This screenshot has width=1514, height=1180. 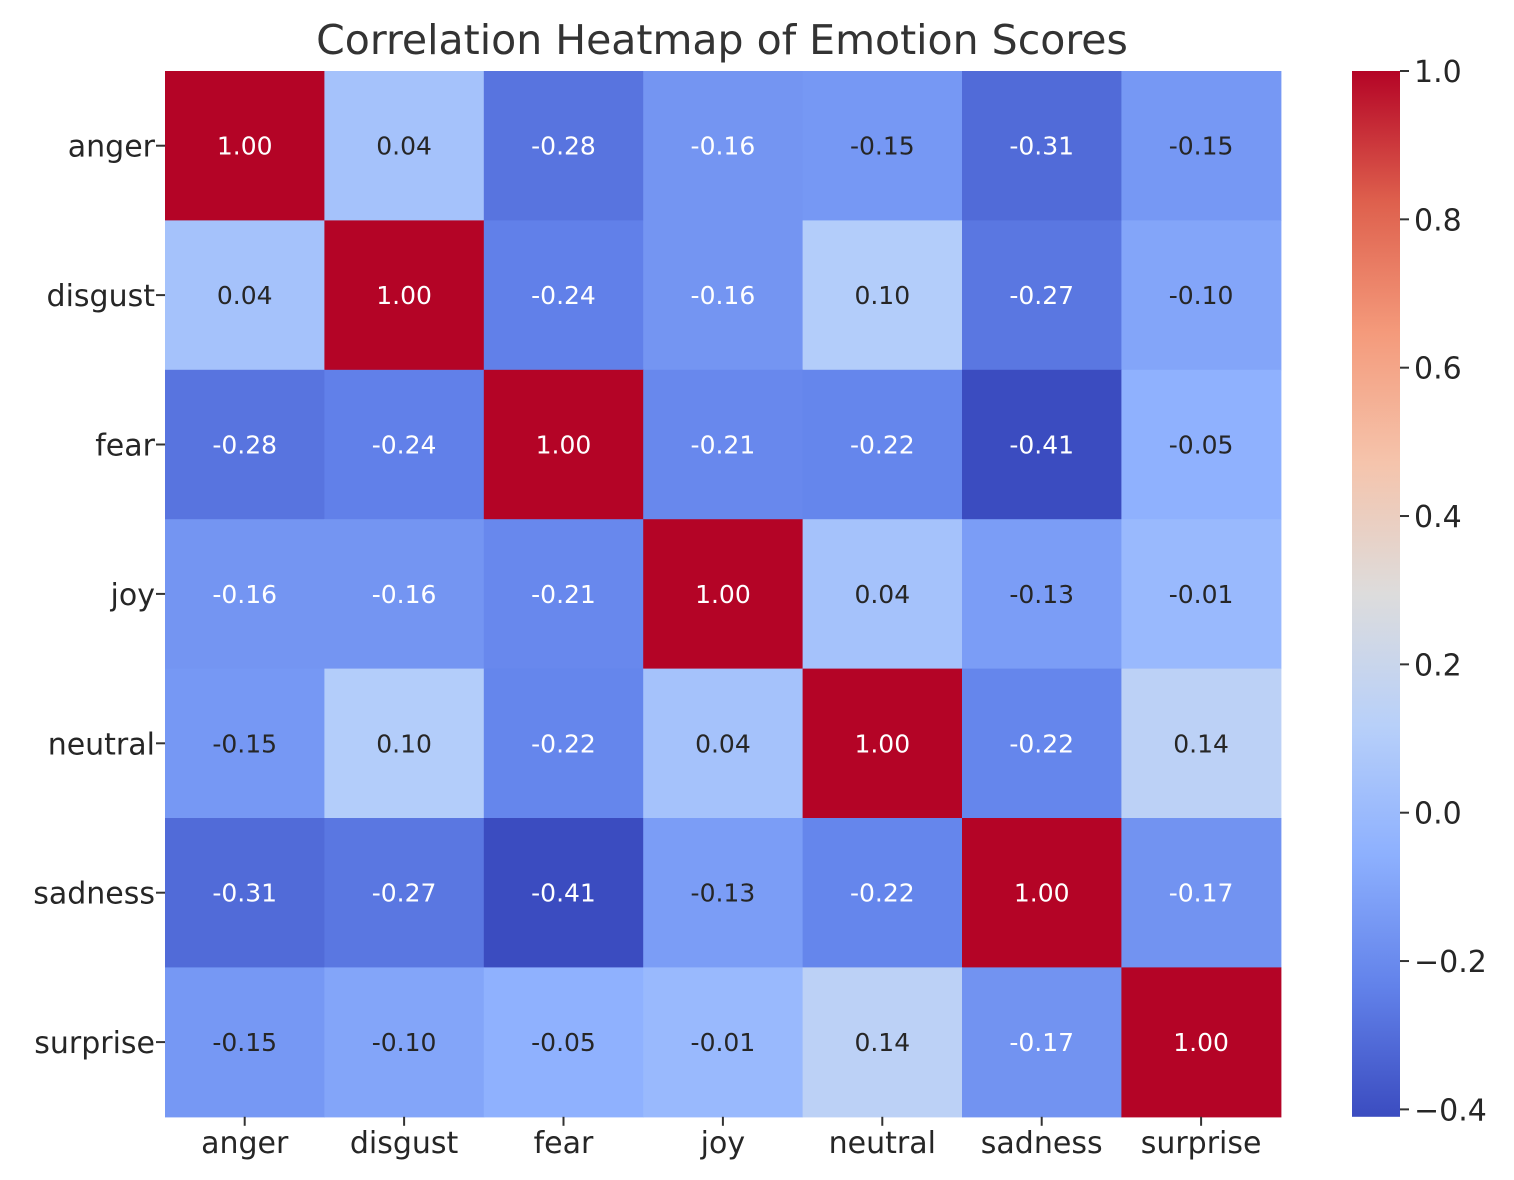 What do you see at coordinates (564, 1143) in the screenshot?
I see `column-label: fear` at bounding box center [564, 1143].